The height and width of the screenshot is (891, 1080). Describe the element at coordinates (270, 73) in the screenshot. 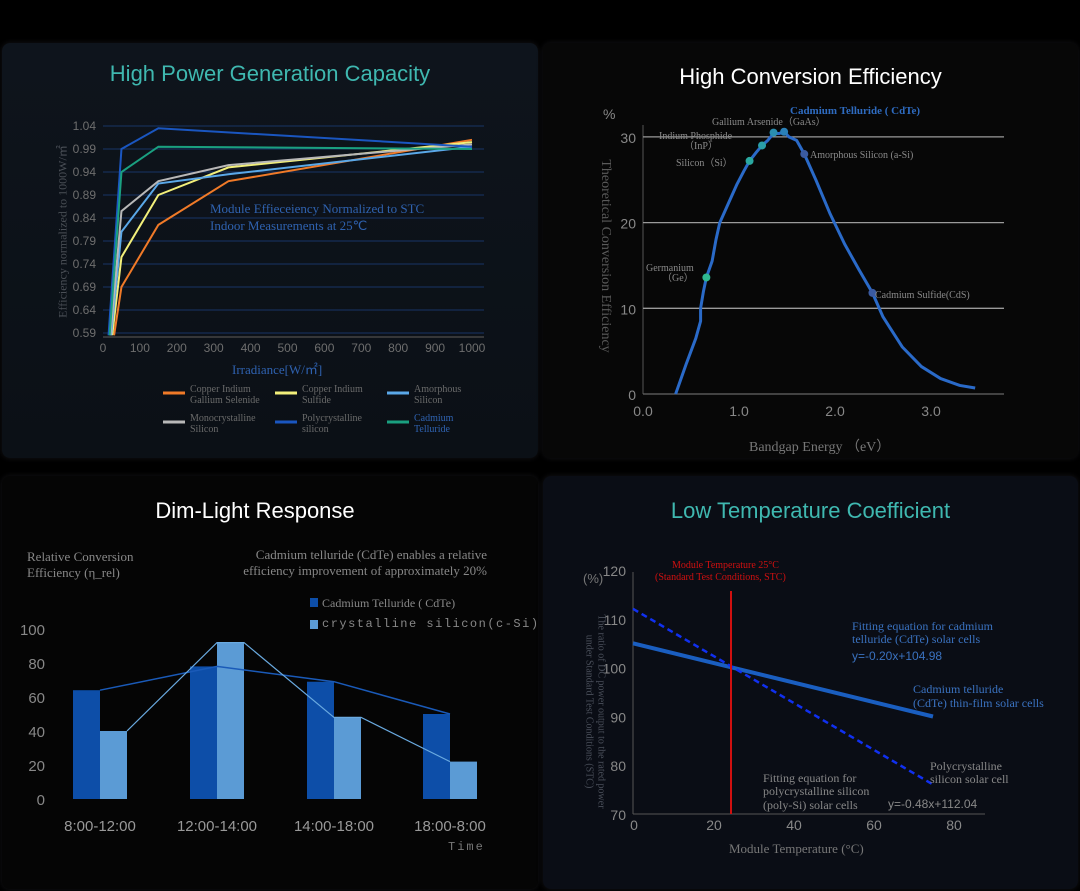

I see `chart-title-power: High Power Generation Capacity` at that location.